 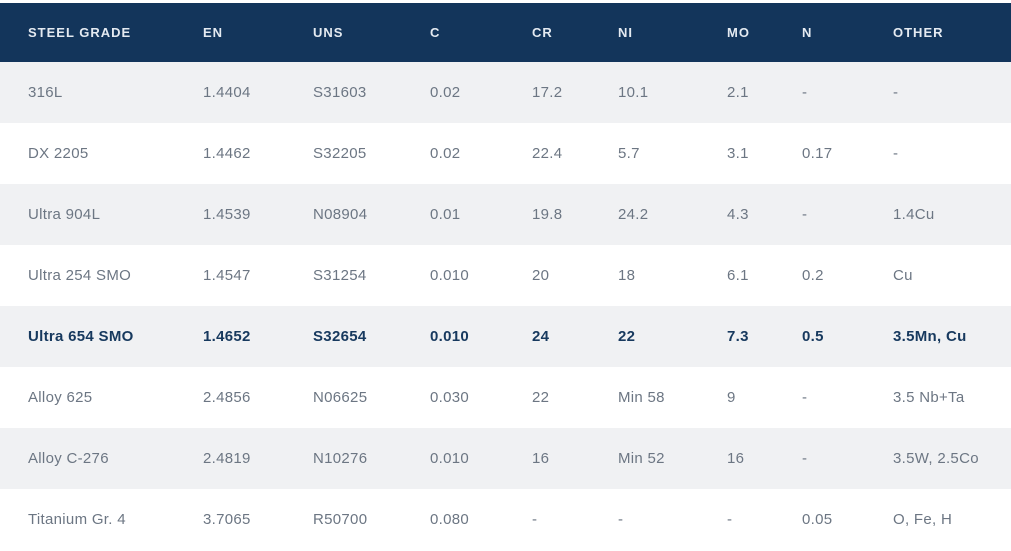 What do you see at coordinates (952, 458) in the screenshot?
I see `table-cell: 3.5W, 2.5Co` at bounding box center [952, 458].